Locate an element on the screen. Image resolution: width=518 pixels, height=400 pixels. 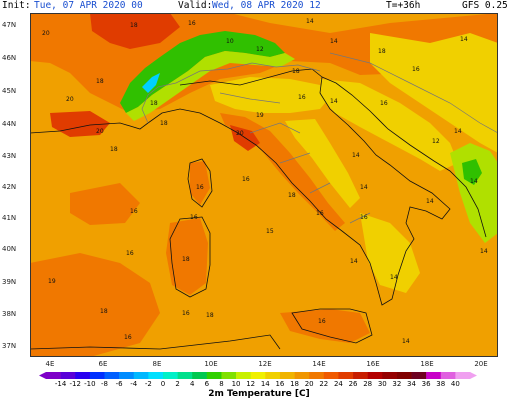
coastline-africa is located at coordinates (155, 342).